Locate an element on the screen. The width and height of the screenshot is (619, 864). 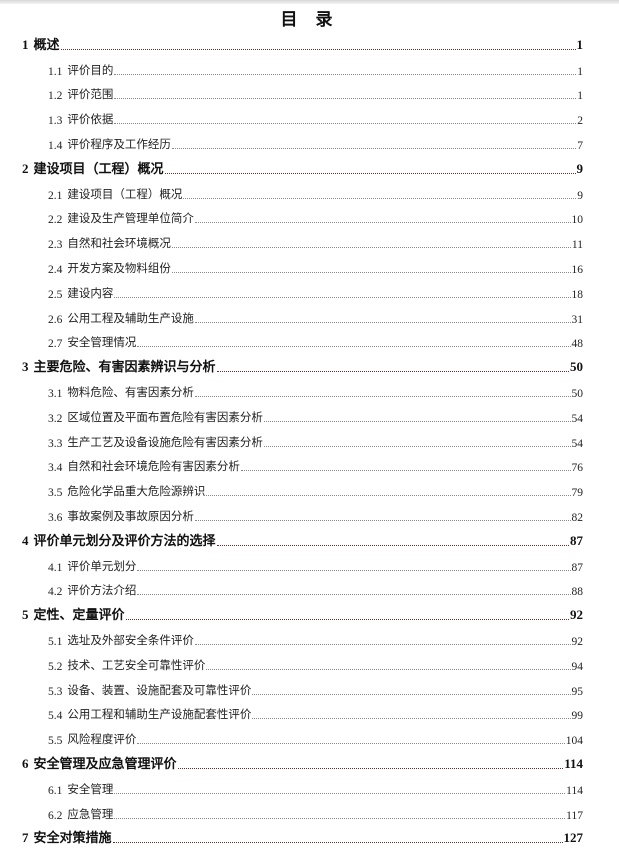
entry-page-number: 99 is located at coordinates (577, 716).